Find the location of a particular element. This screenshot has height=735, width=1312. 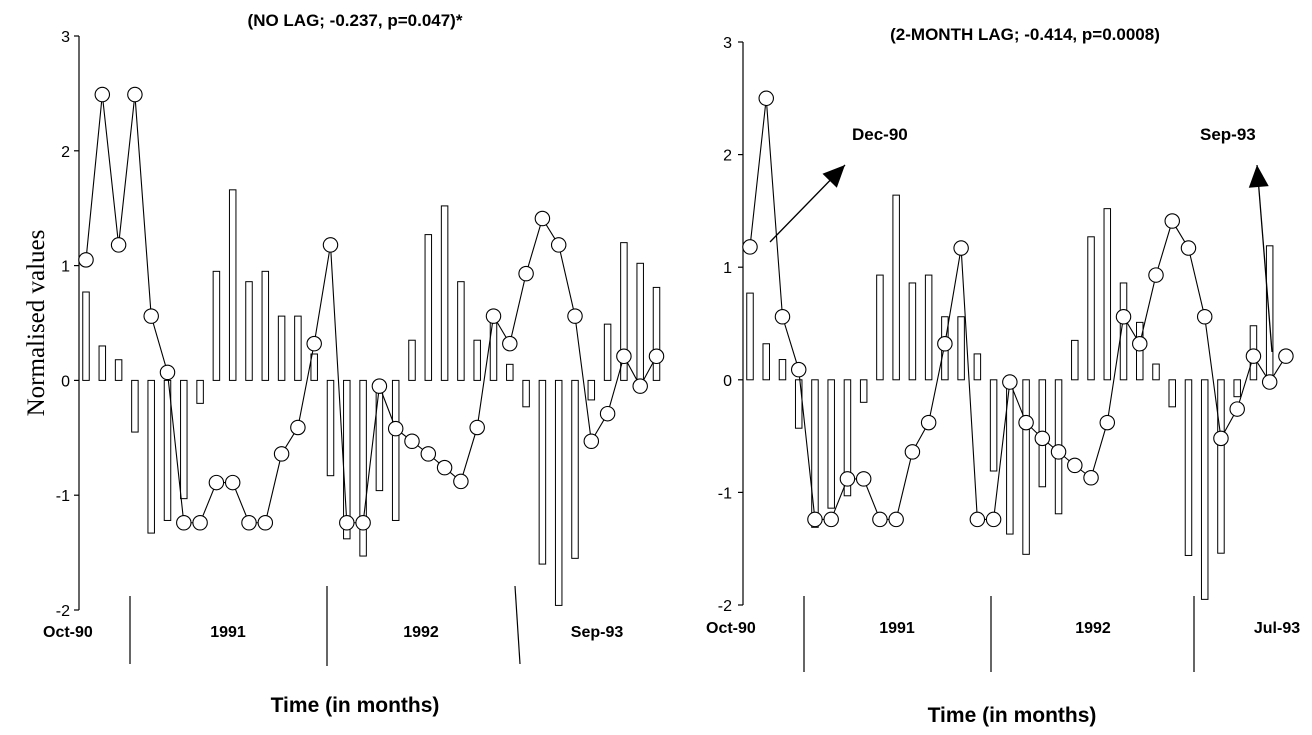

period-label: Jul-93 is located at coordinates (1277, 628).